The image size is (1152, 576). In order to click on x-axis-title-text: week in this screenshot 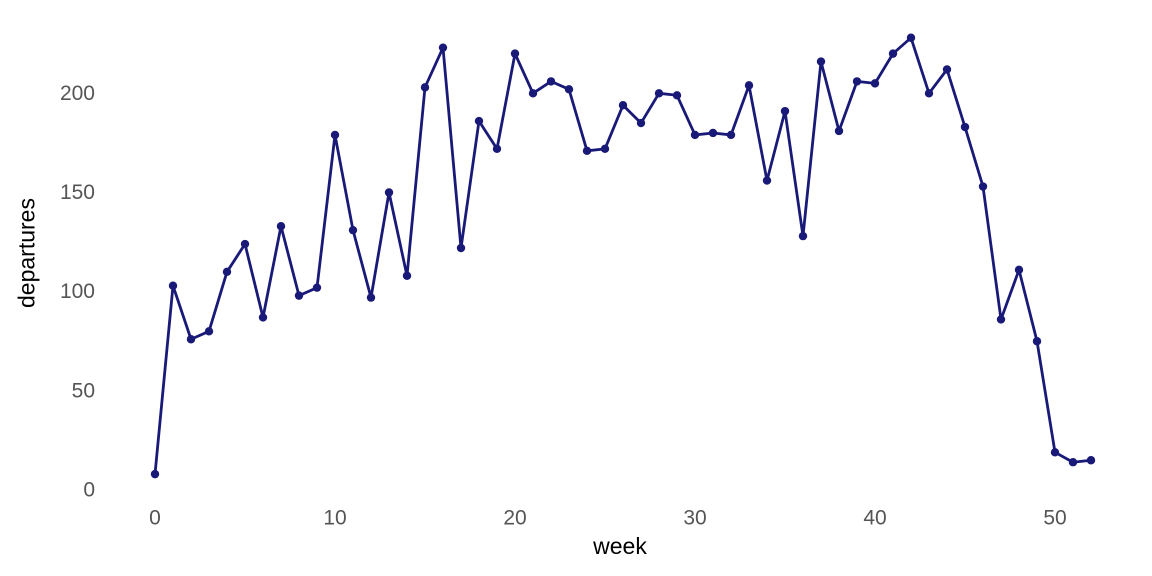, I will do `click(620, 546)`.